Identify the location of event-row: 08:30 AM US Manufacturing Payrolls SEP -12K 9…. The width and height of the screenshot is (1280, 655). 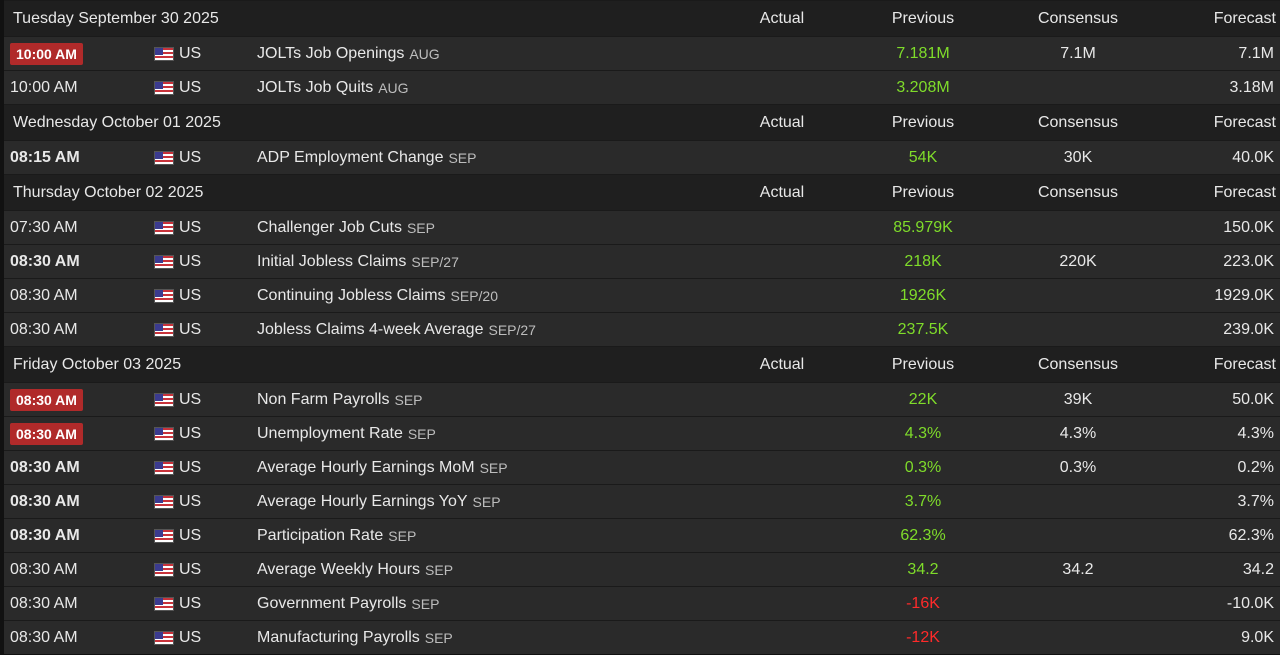
(642, 637).